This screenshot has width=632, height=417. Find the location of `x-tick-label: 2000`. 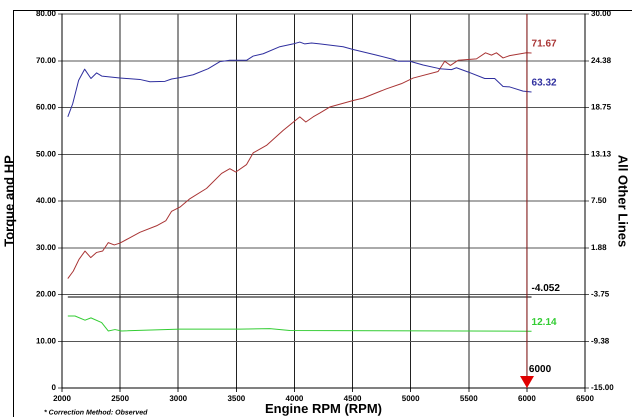

x-tick-label: 2000 is located at coordinates (62, 399).